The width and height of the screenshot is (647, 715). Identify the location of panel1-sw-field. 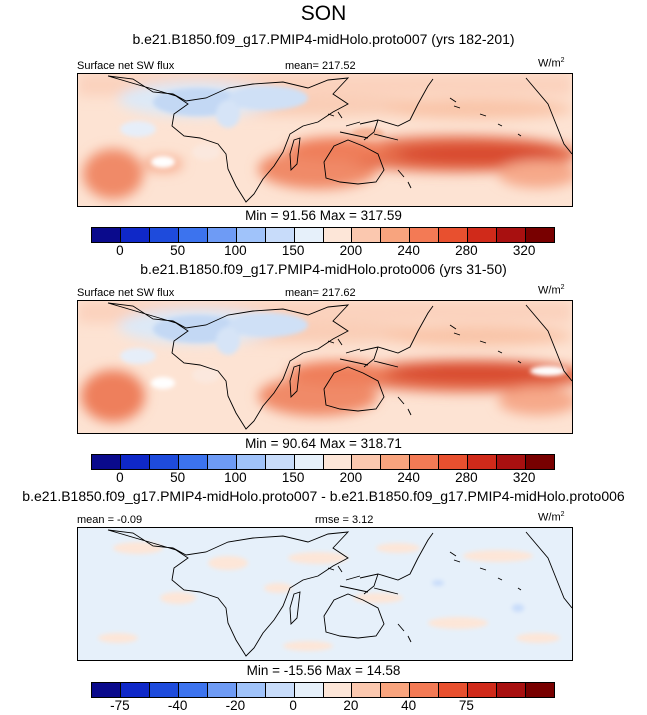
(325, 140).